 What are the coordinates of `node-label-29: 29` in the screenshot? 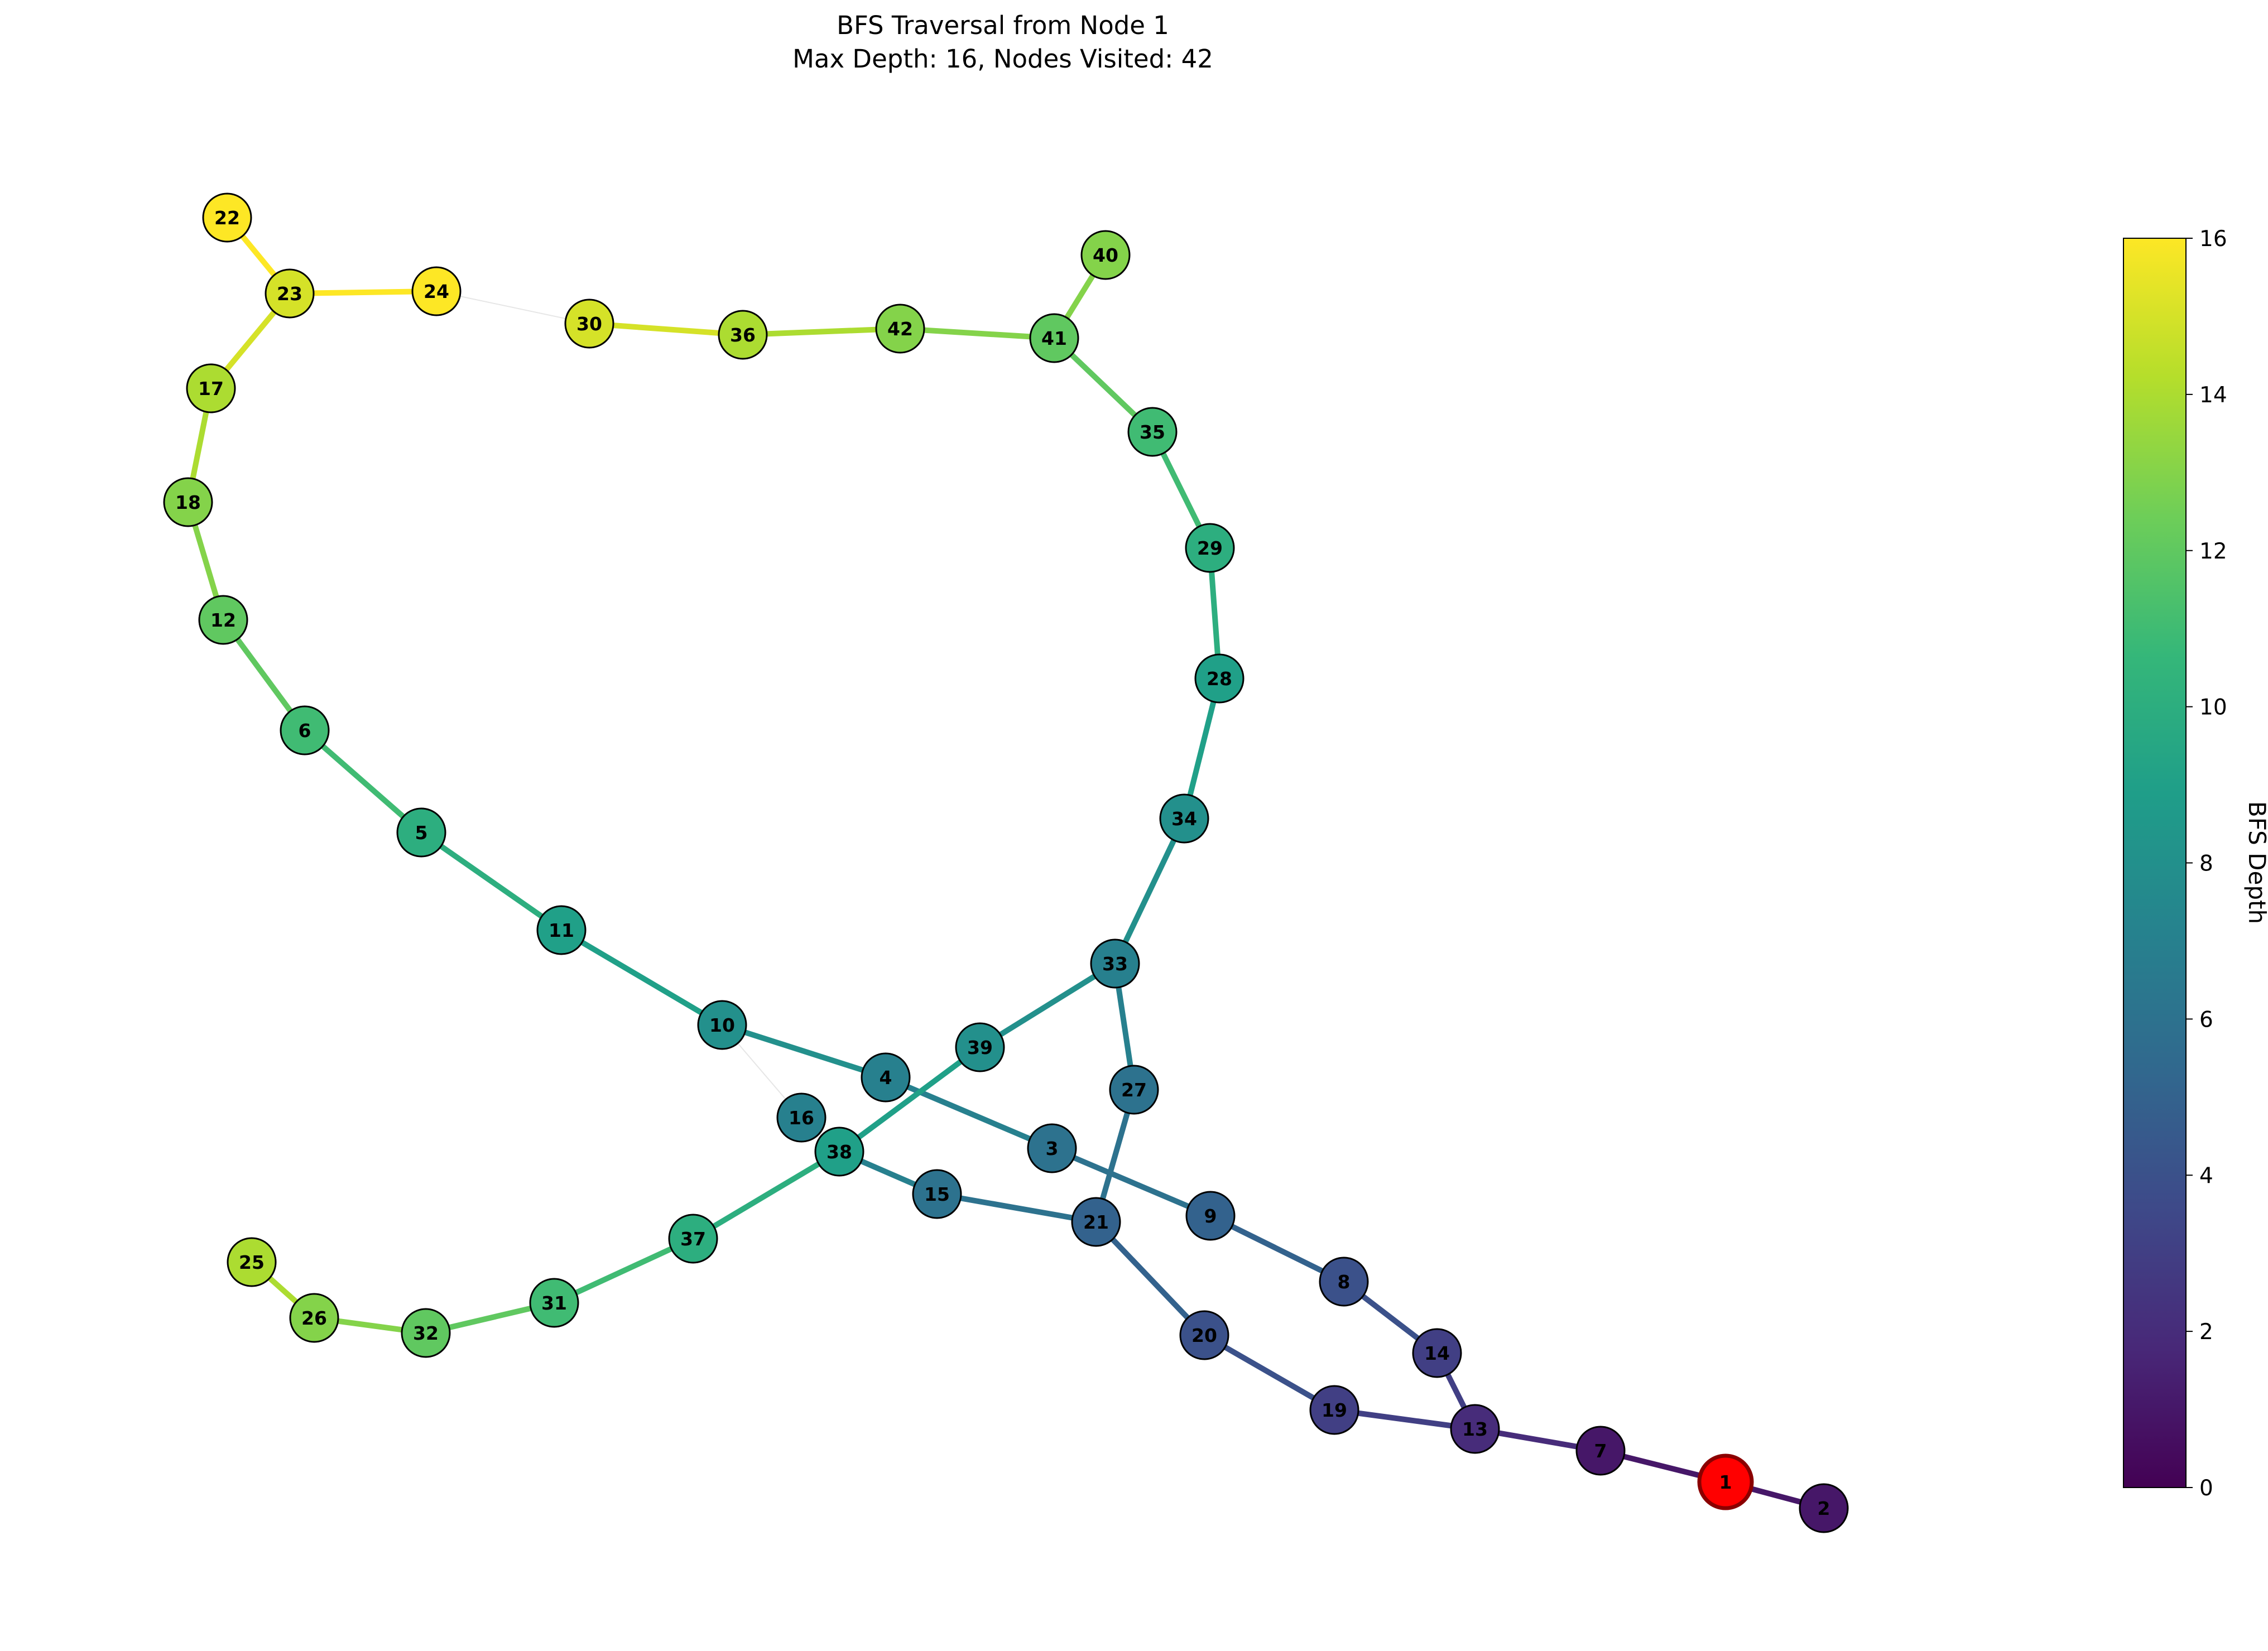 It's located at (1210, 548).